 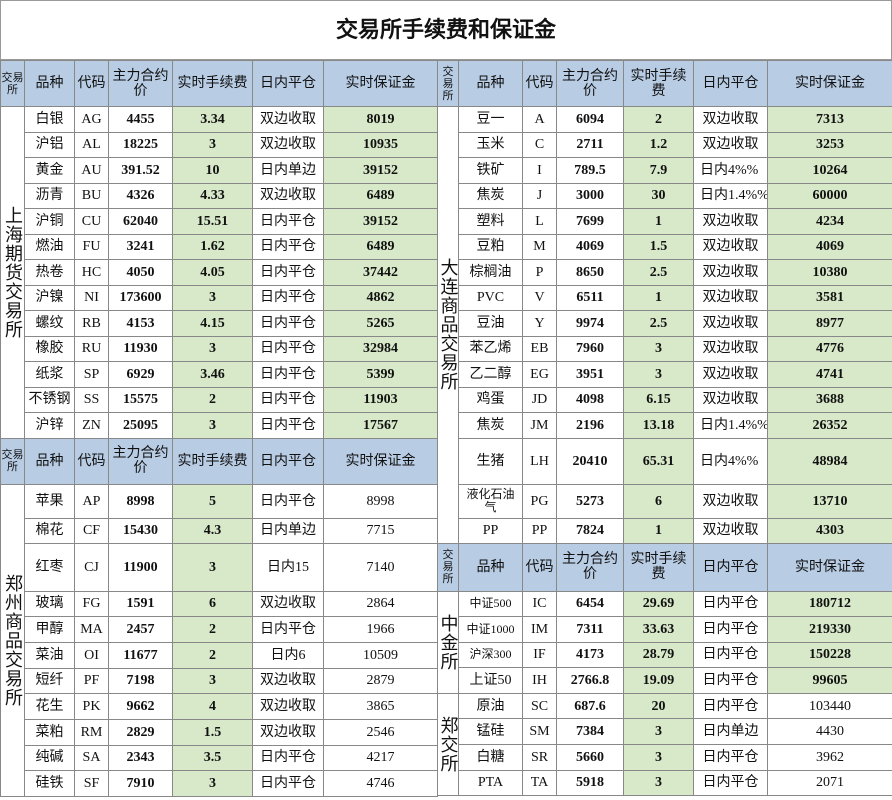 I want to click on margin-cell: 103440, so click(x=829, y=706).